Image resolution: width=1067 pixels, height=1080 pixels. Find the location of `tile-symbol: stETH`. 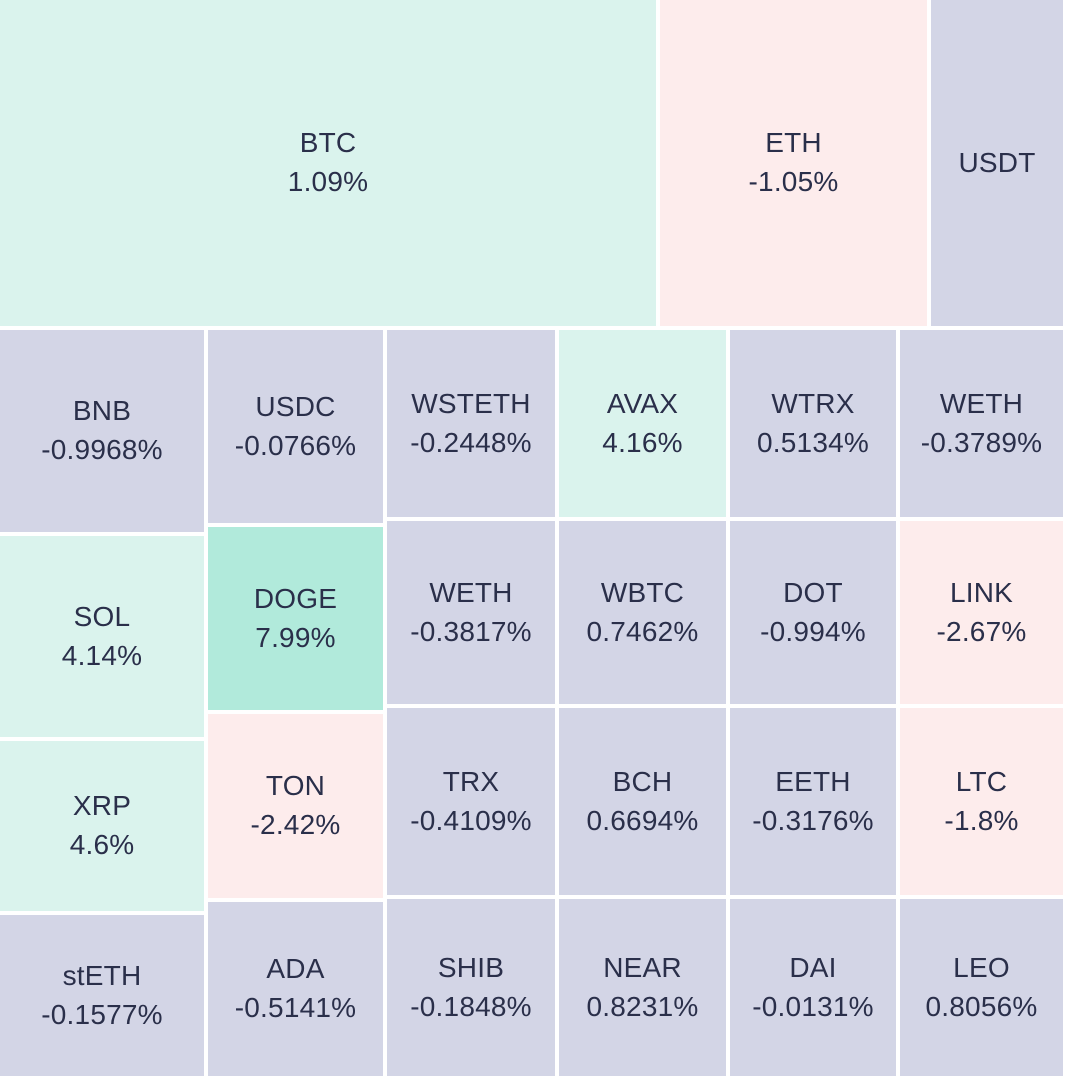

tile-symbol: stETH is located at coordinates (102, 975).